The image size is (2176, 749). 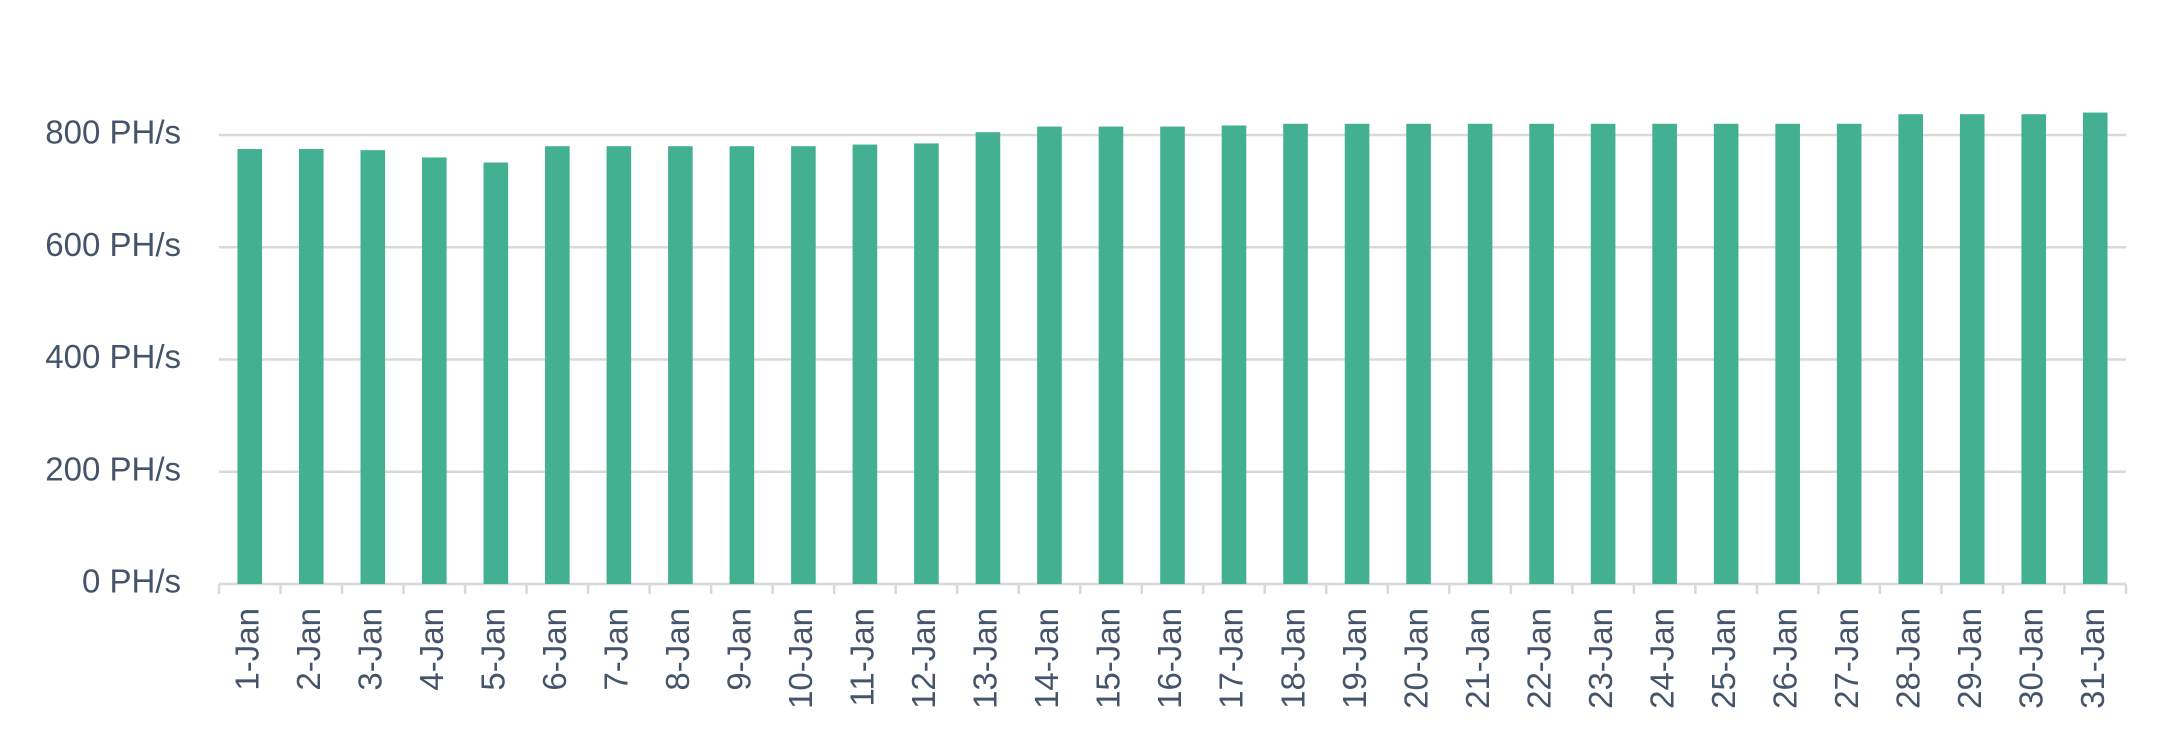 What do you see at coordinates (1969, 658) in the screenshot?
I see `x-tick-label: 29-Jan` at bounding box center [1969, 658].